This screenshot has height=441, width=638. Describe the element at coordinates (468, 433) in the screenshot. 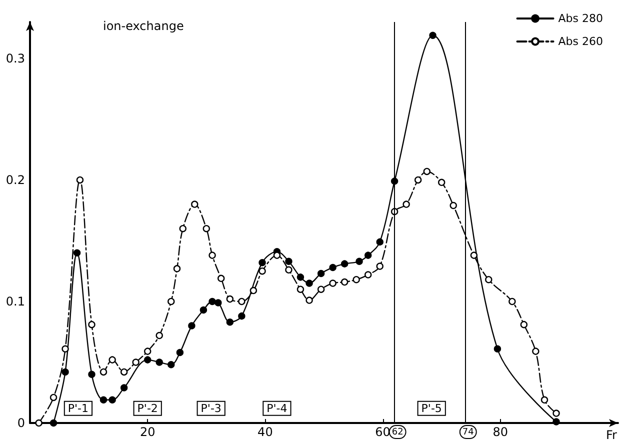

I see `ref-line-label: 74` at that location.